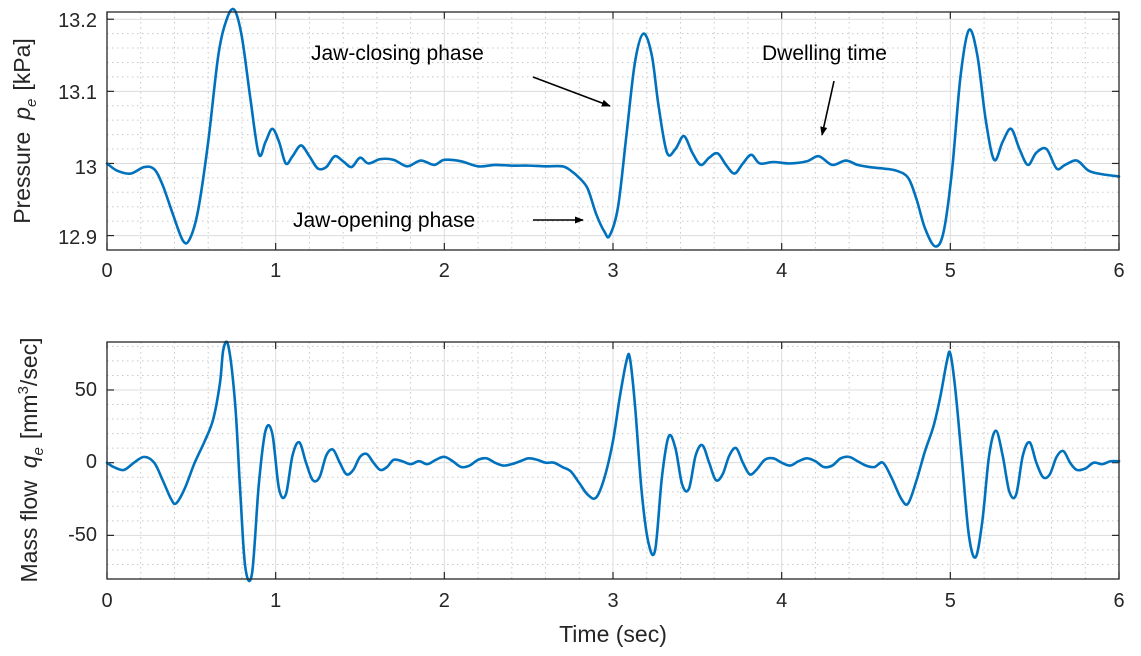 The image size is (1141, 656). I want to click on mass-flow-xtick-label: 5, so click(950, 601).